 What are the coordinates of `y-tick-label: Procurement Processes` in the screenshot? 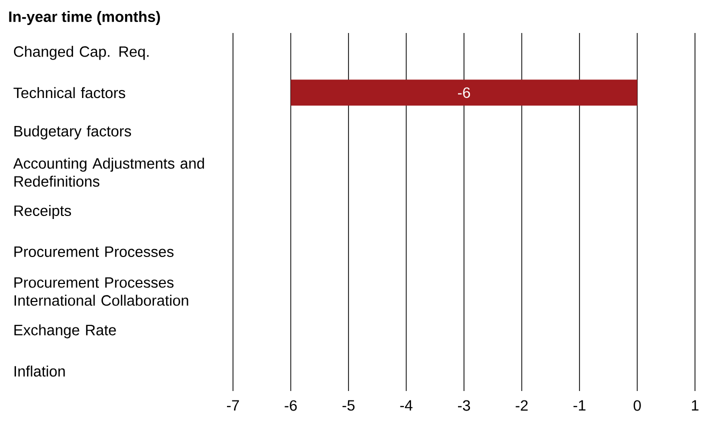 It's located at (94, 252).